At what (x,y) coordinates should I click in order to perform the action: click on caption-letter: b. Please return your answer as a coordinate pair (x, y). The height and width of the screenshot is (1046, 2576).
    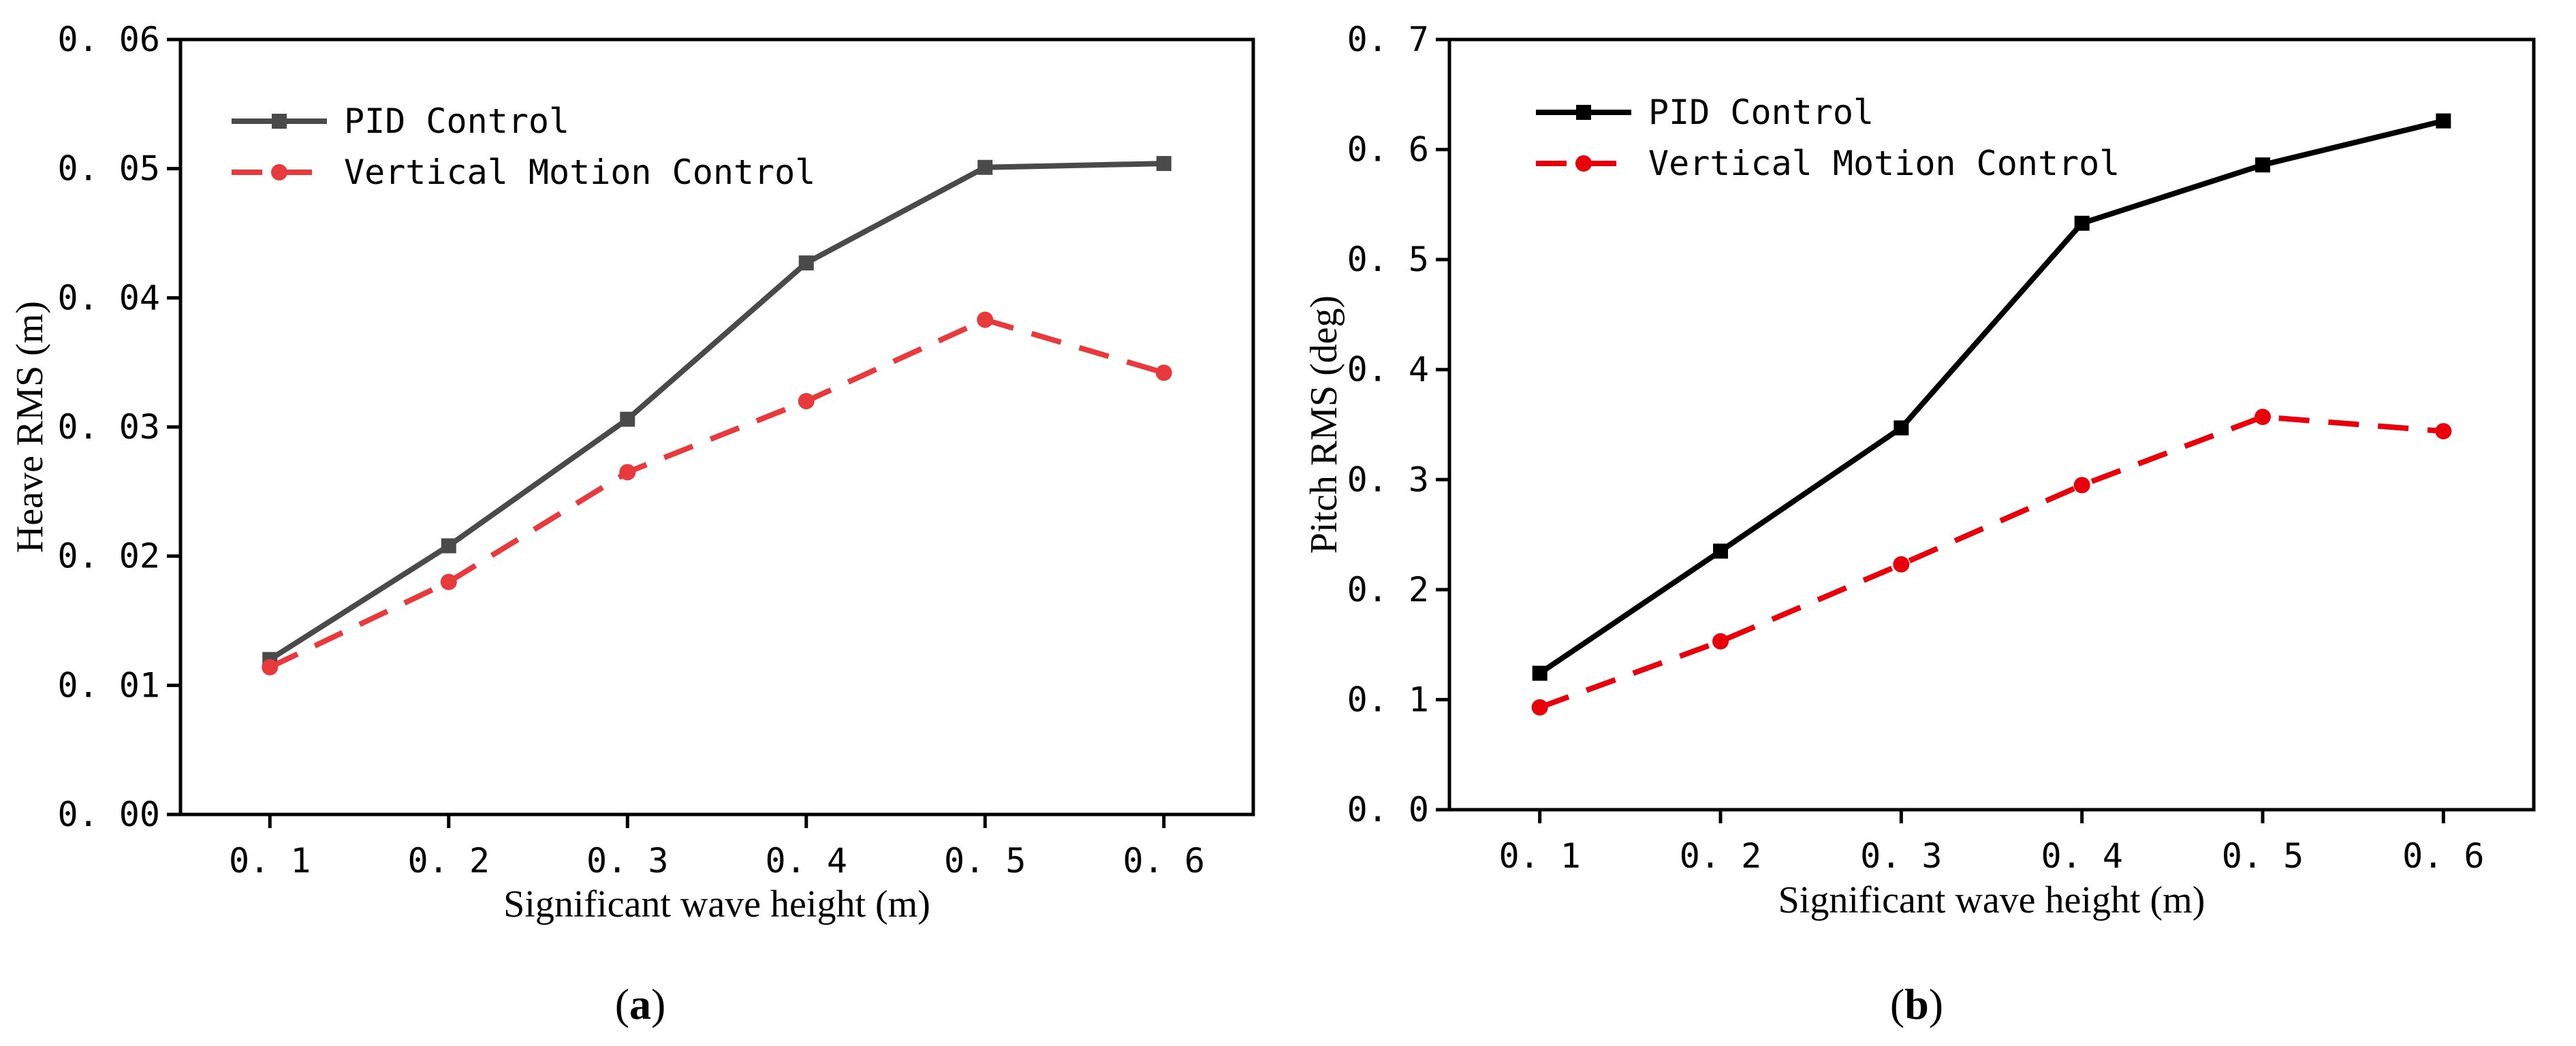
    Looking at the image, I should click on (1917, 1004).